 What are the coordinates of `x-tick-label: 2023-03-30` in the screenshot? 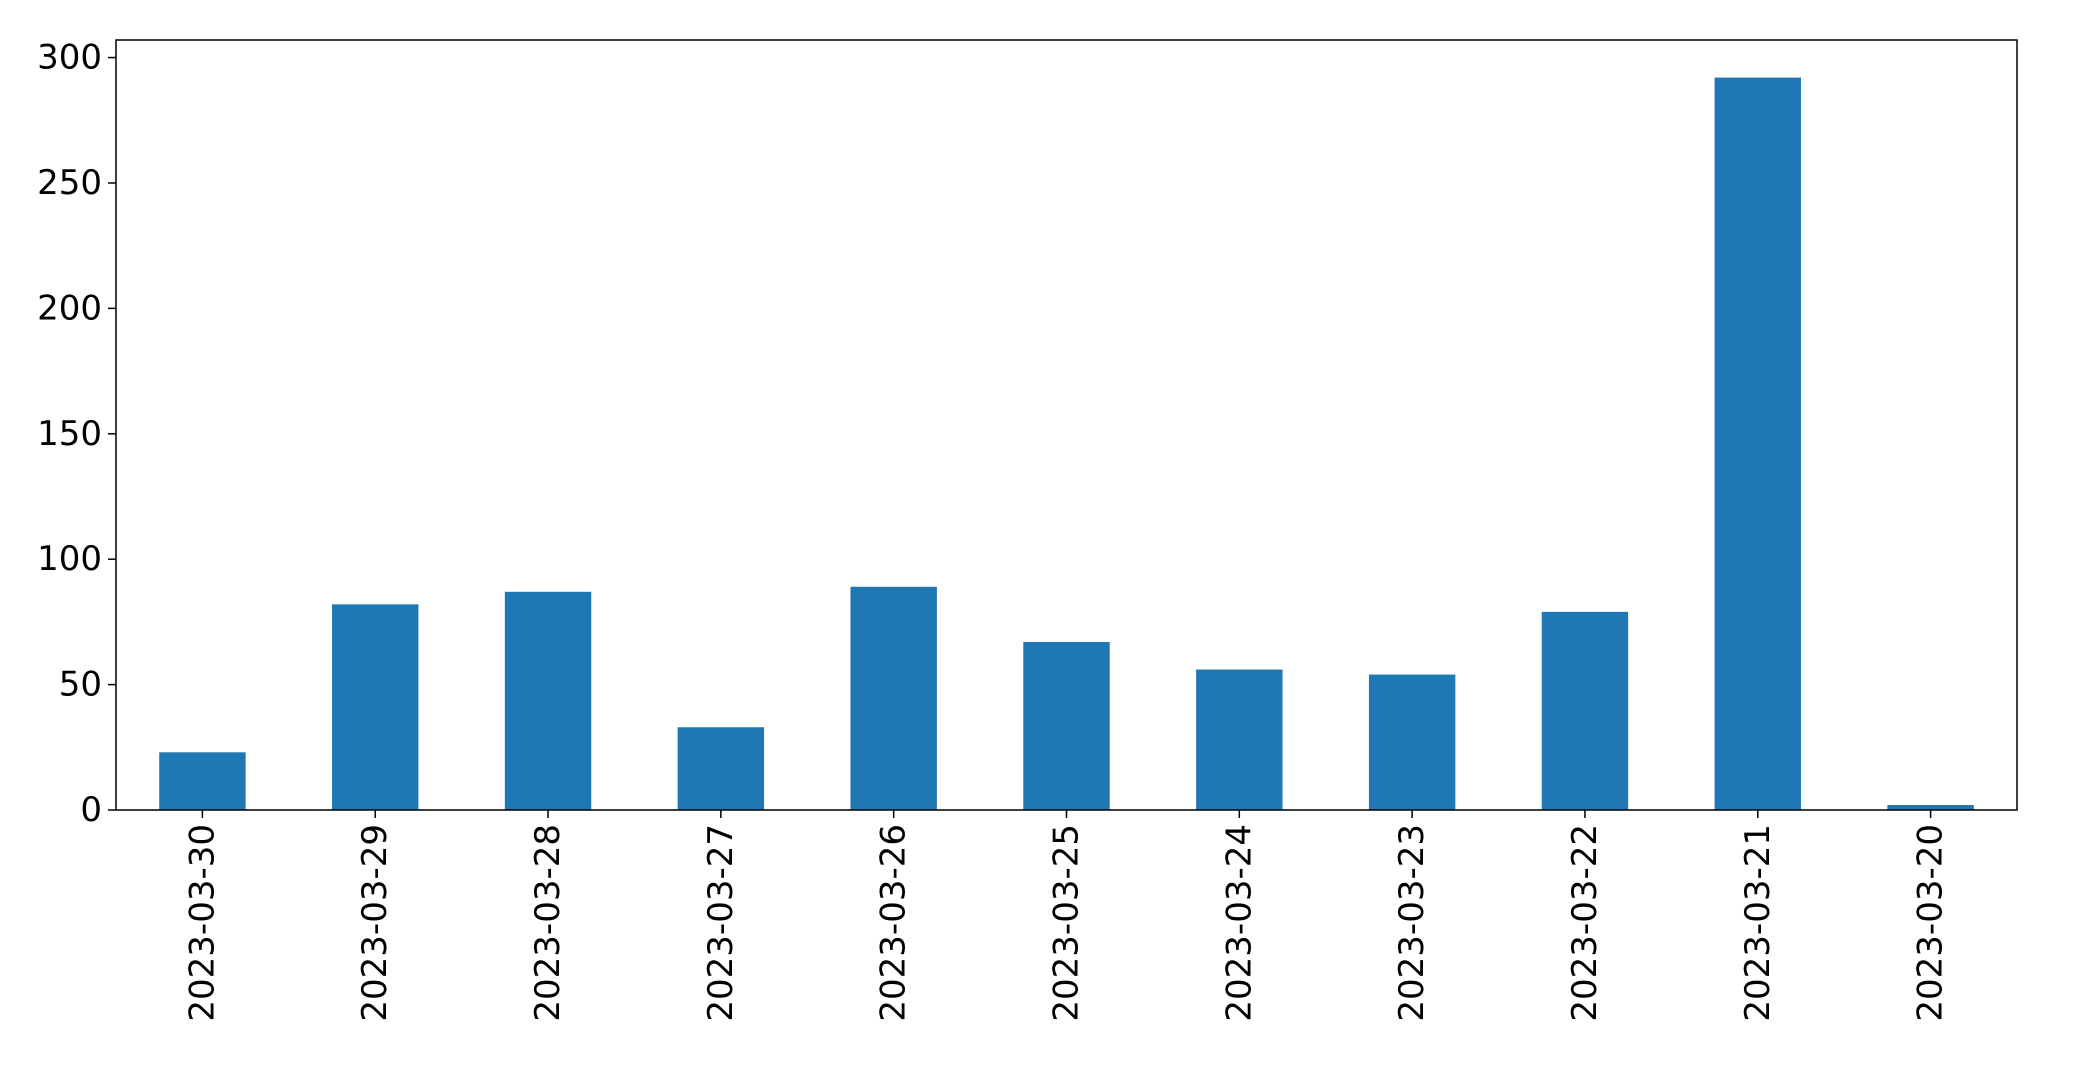 It's located at (202, 923).